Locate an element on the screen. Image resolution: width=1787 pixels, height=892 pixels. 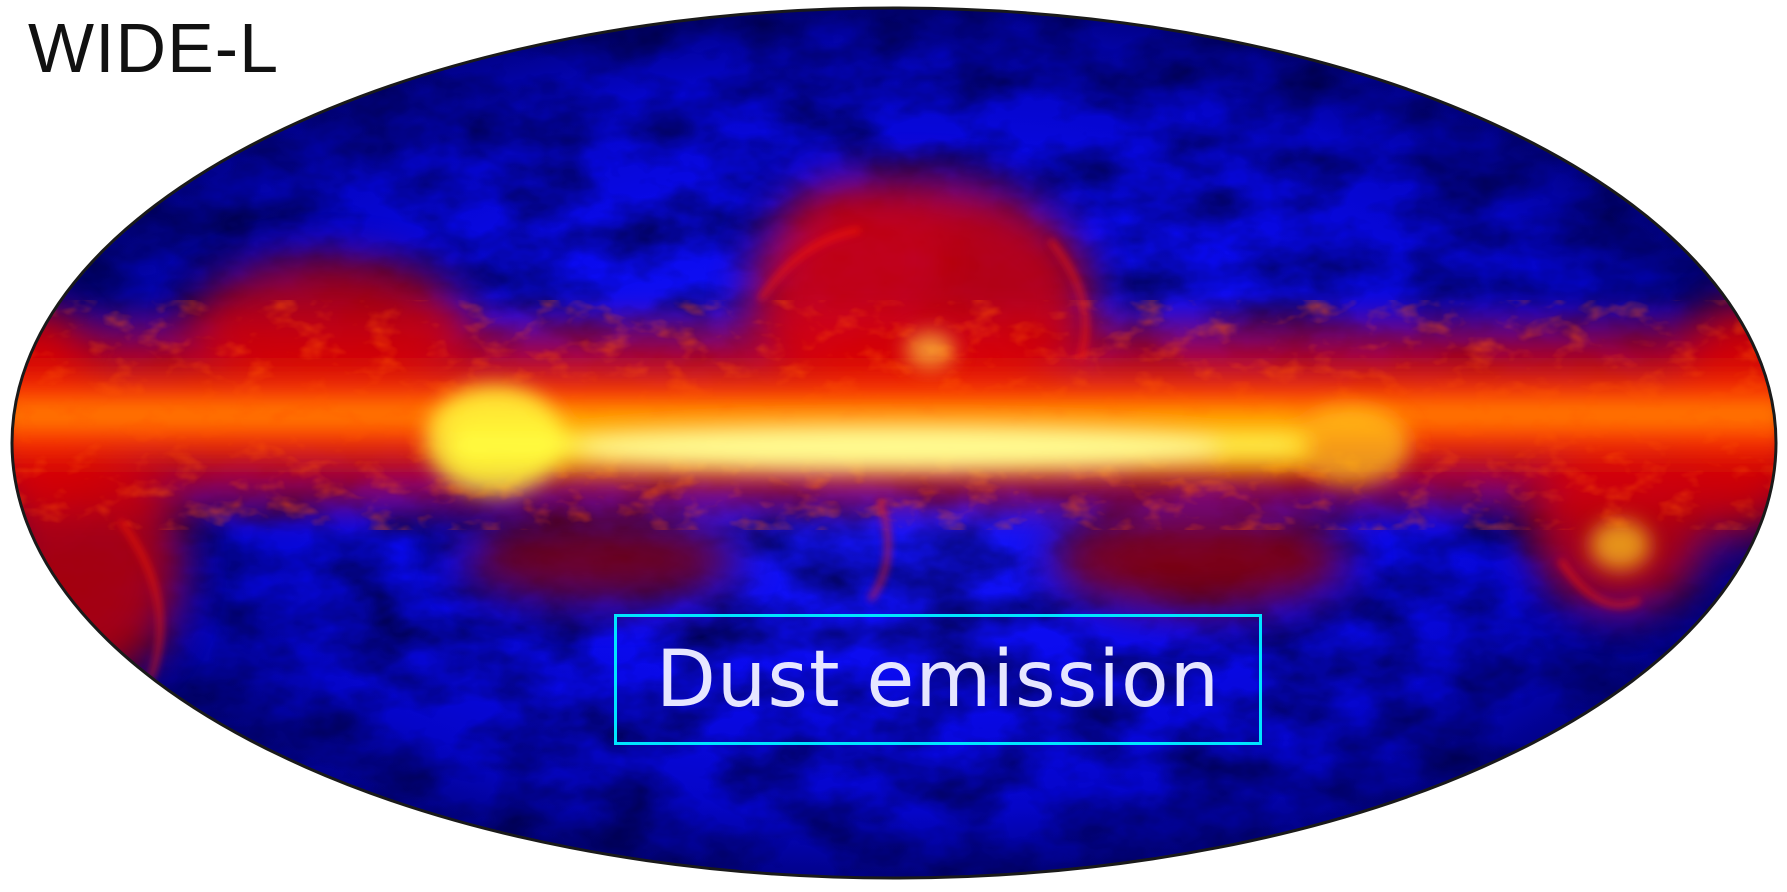
dust-emission-label: Dust emission is located at coordinates (938, 679).